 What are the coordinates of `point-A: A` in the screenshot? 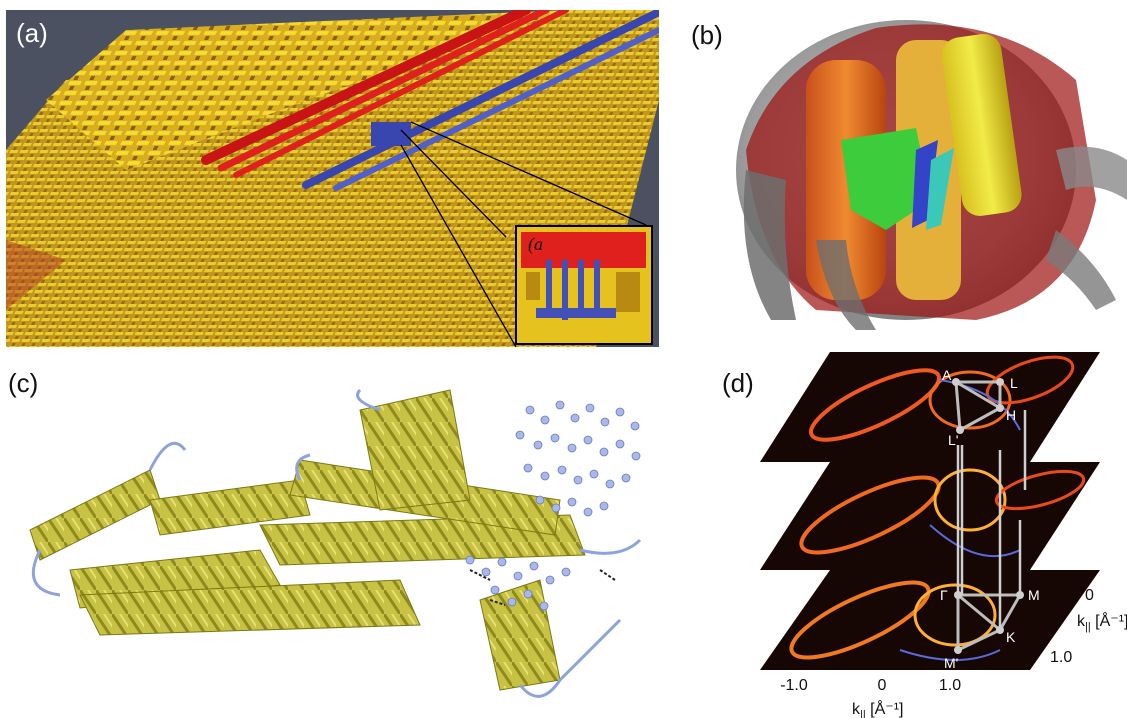 It's located at (947, 375).